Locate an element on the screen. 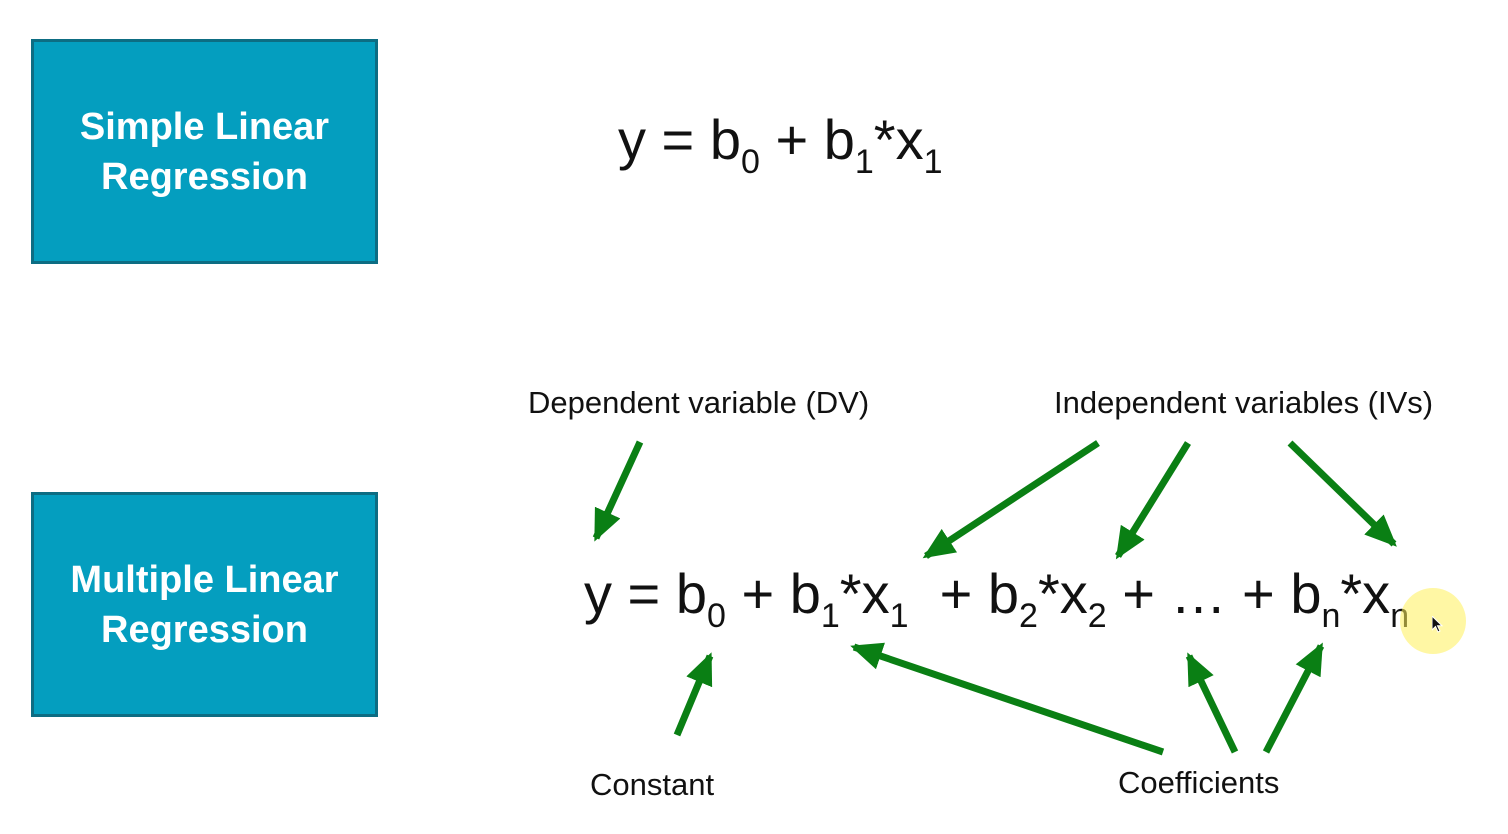 The height and width of the screenshot is (834, 1508). simple-linear-regression-box: Simple Linear Regression is located at coordinates (204, 151).